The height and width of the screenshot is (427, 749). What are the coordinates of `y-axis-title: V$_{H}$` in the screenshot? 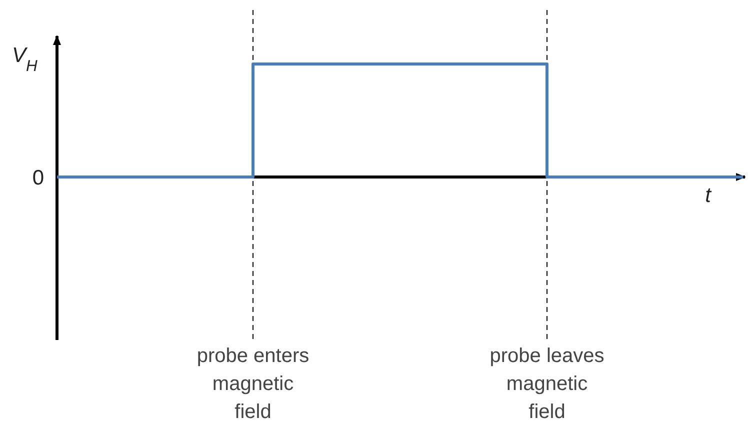 It's located at (25, 59).